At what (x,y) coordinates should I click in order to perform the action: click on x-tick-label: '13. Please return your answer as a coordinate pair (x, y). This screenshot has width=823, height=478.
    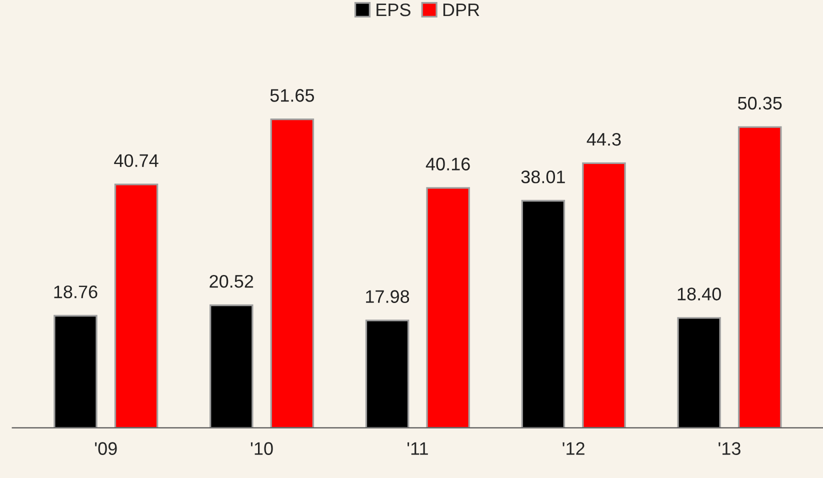
    Looking at the image, I should click on (729, 448).